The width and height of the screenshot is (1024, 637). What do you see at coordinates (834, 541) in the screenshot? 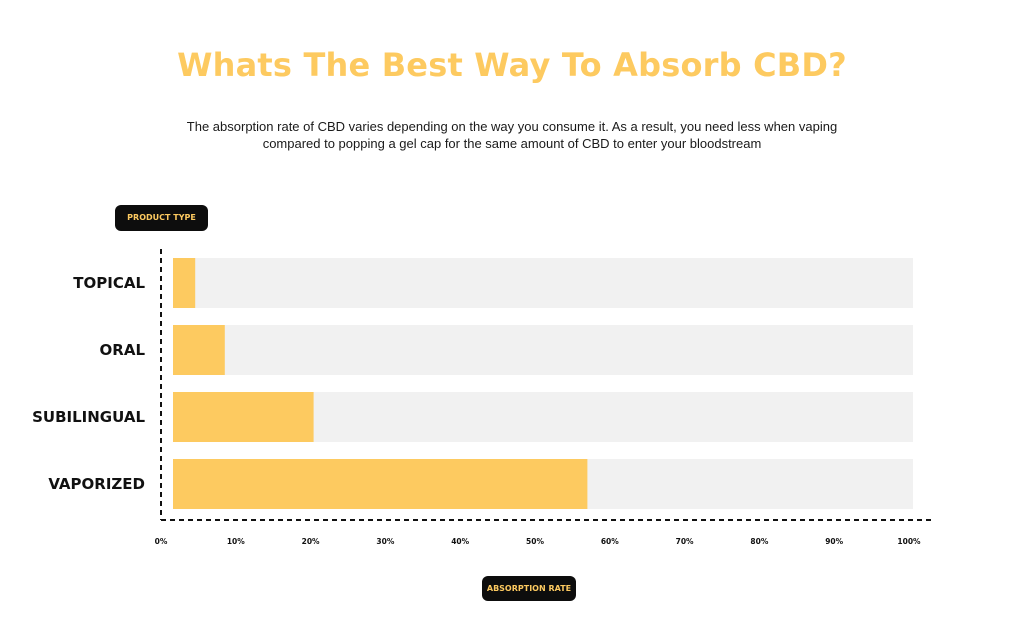
I see `x-tick-label: 90%` at bounding box center [834, 541].